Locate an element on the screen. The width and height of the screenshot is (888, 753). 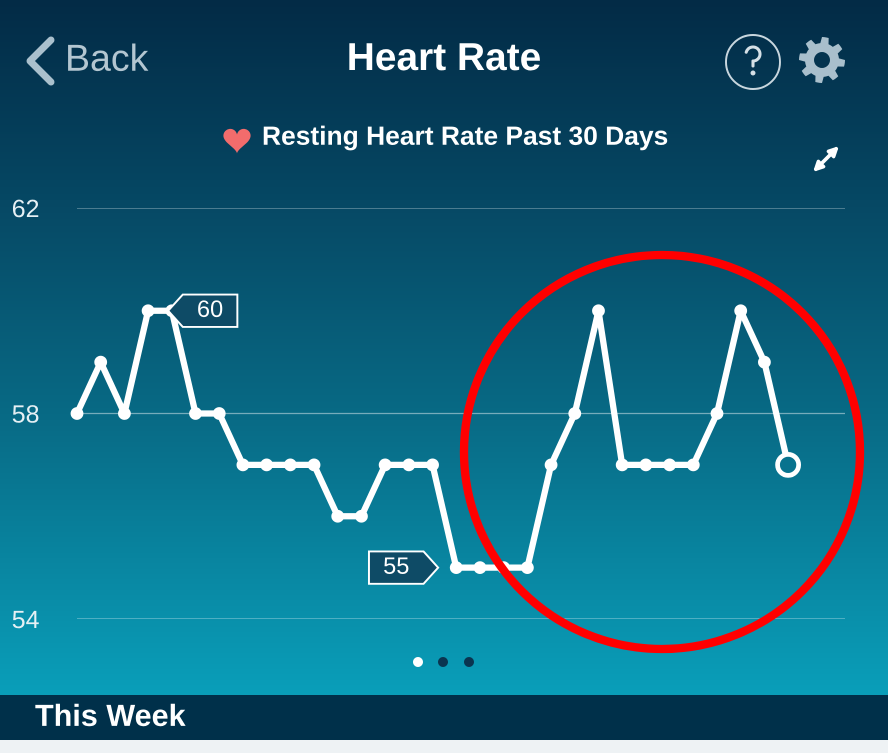
chart-title: Heart Rate is located at coordinates (444, 56).